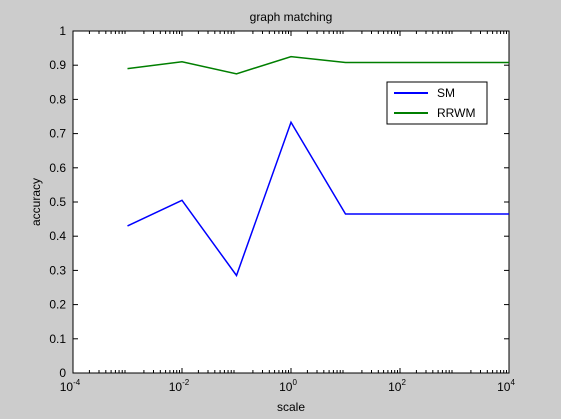  Describe the element at coordinates (62, 373) in the screenshot. I see `y-tick-label: 0` at that location.